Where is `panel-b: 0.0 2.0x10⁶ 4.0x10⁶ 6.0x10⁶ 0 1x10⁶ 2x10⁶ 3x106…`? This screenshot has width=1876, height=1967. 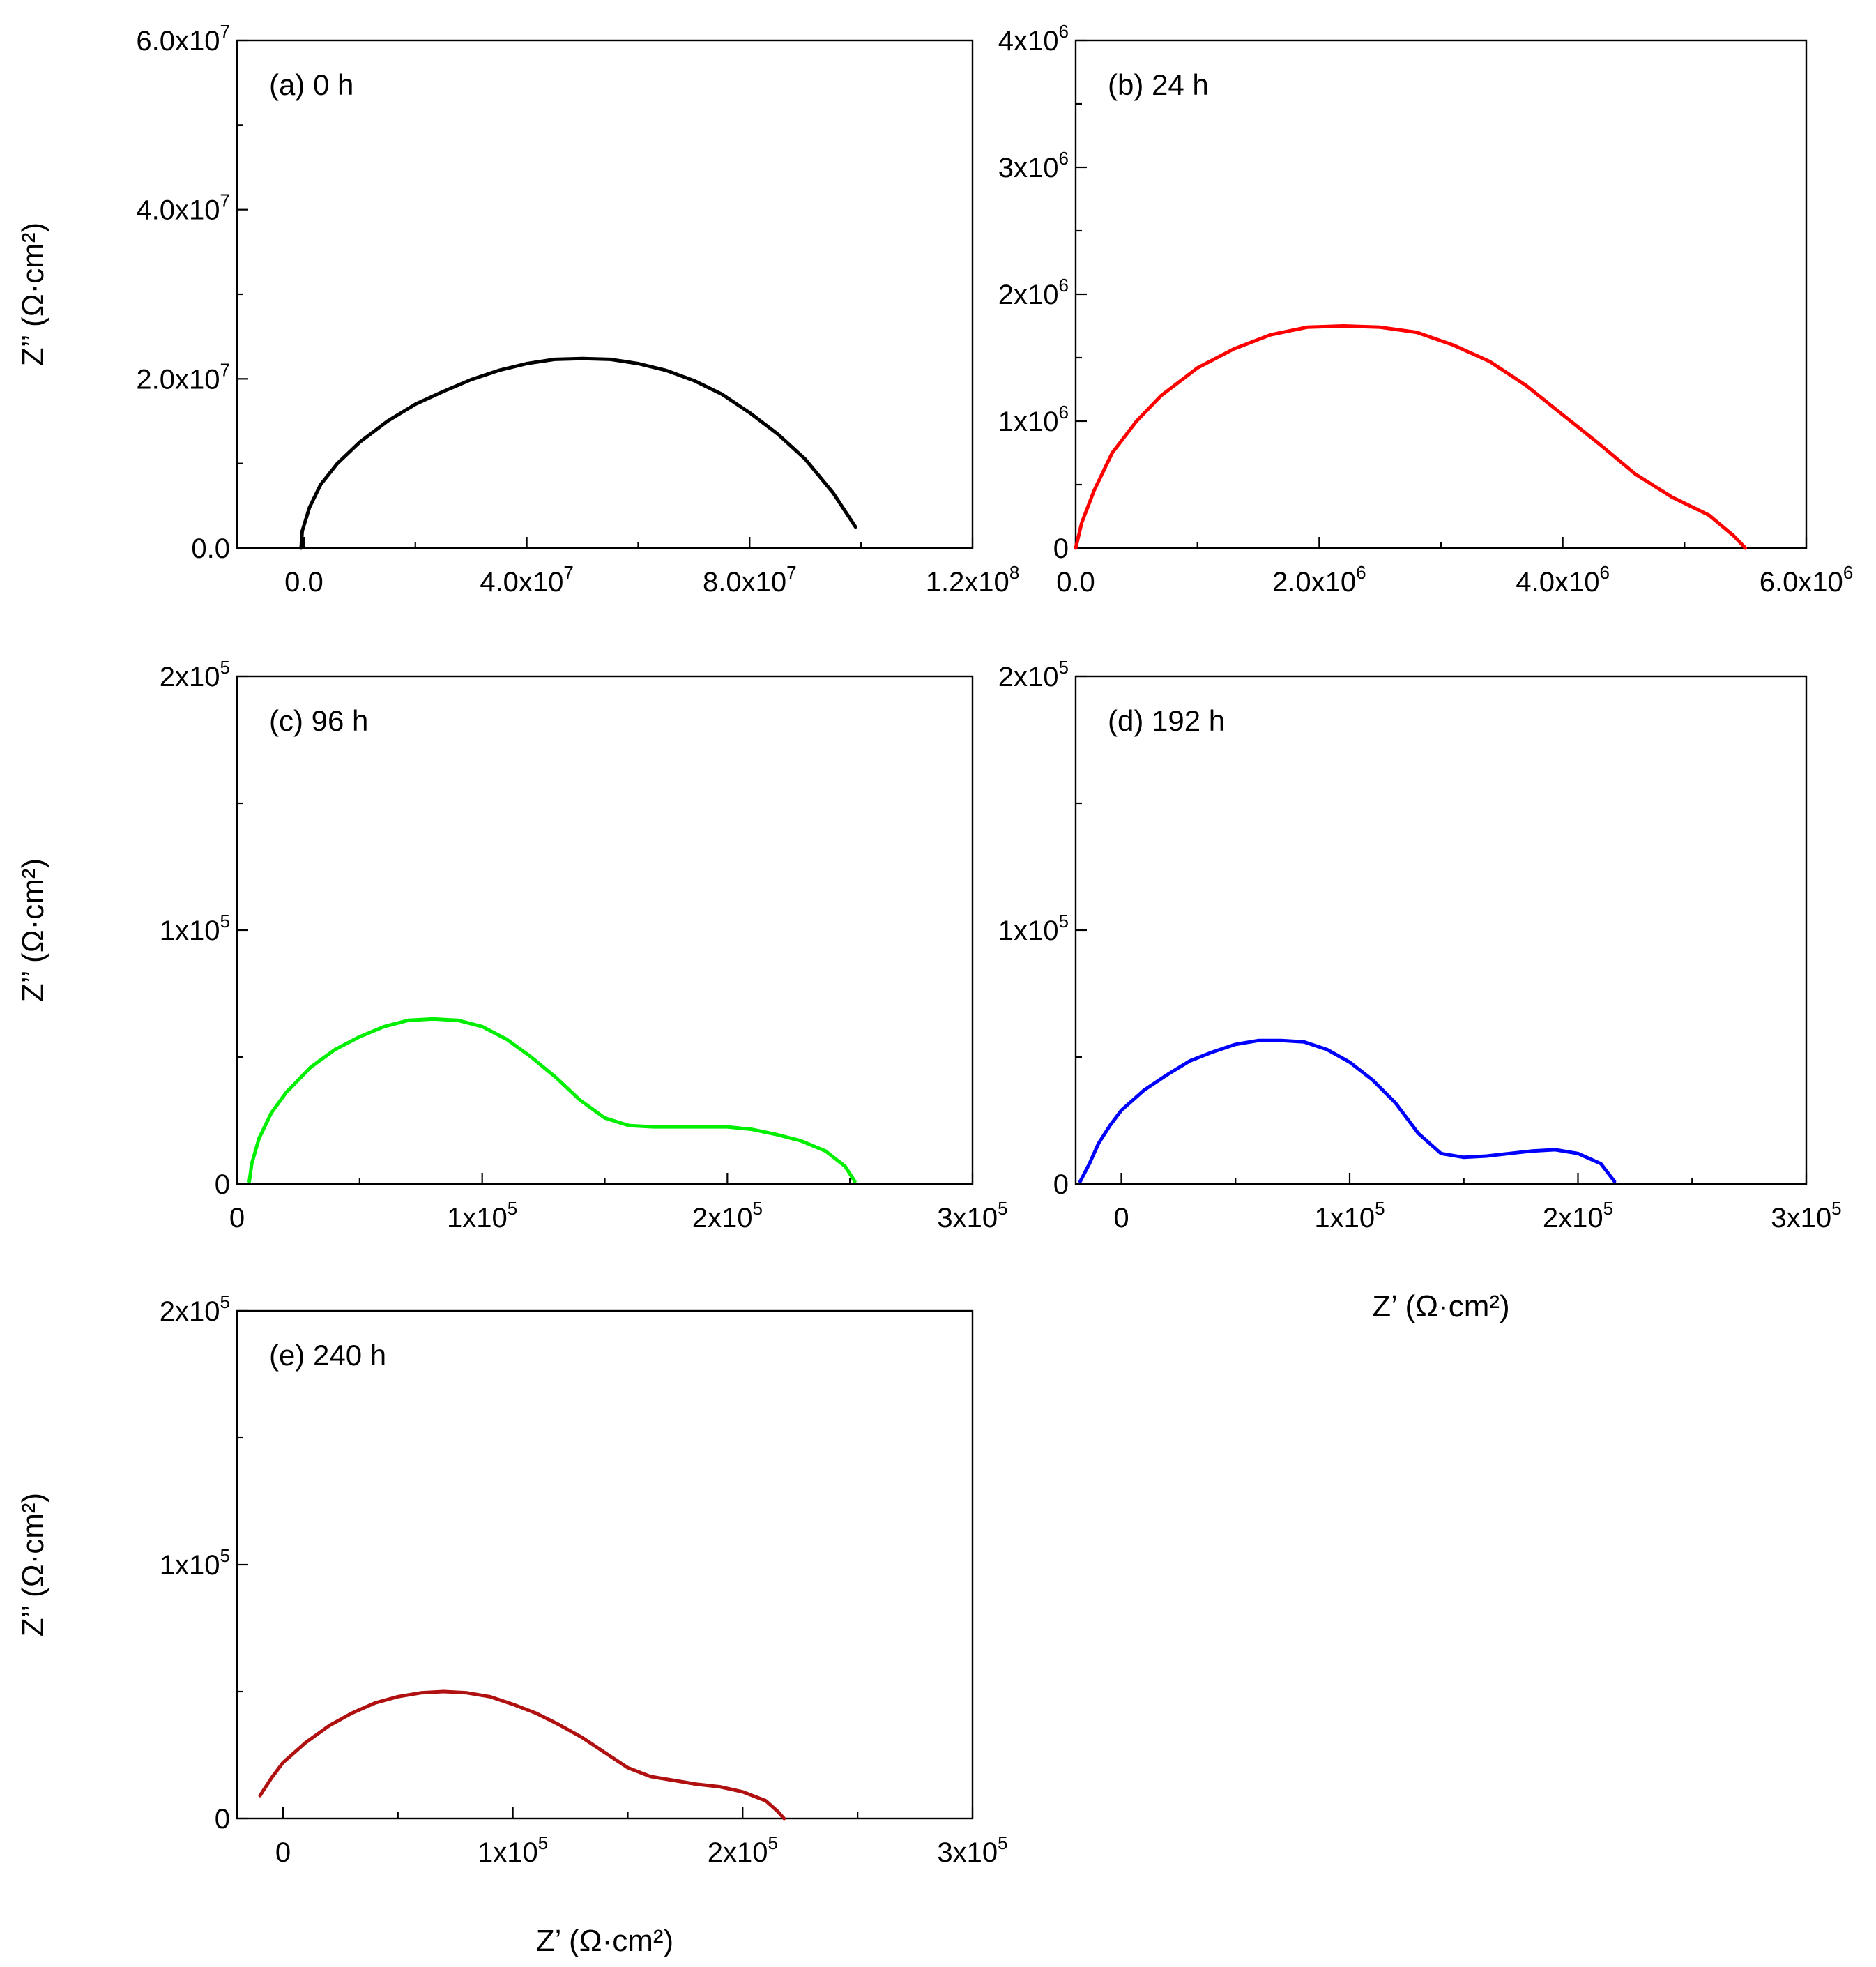 panel-b: 0.0 2.0x10⁶ 4.0x10⁶ 6.0x10⁶ 0 1x10⁶ 2x10⁶ 3x106… is located at coordinates (1426, 309).